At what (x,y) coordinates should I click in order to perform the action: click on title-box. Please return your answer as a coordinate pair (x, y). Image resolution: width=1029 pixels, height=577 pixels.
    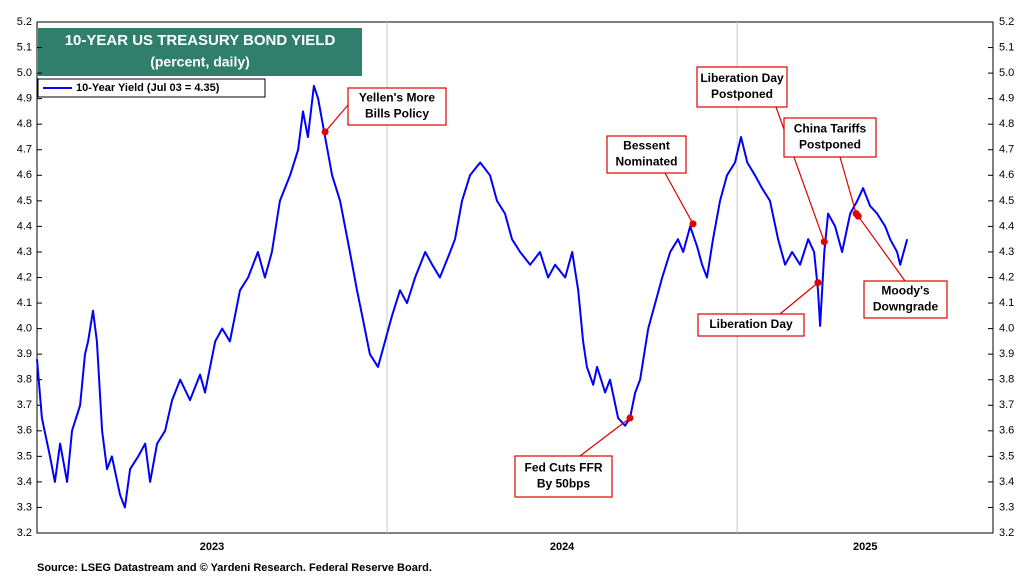
    Looking at the image, I should click on (200, 52).